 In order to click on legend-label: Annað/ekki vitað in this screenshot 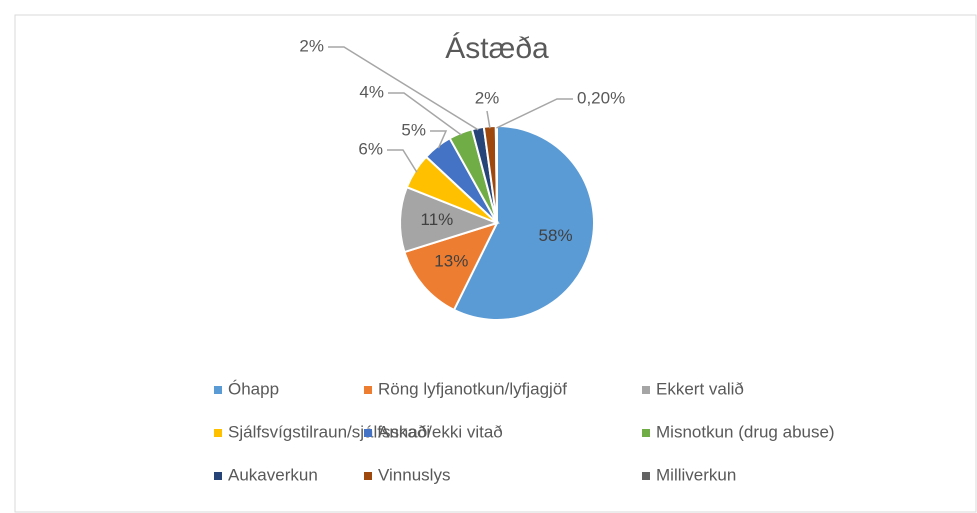, I will do `click(440, 431)`.